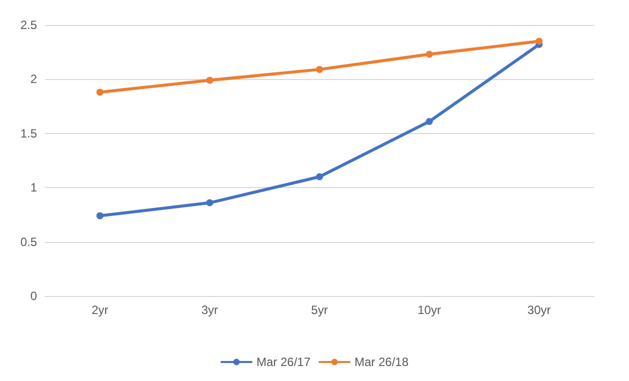 The width and height of the screenshot is (629, 381). I want to click on y-tick-label: 1, so click(34, 187).